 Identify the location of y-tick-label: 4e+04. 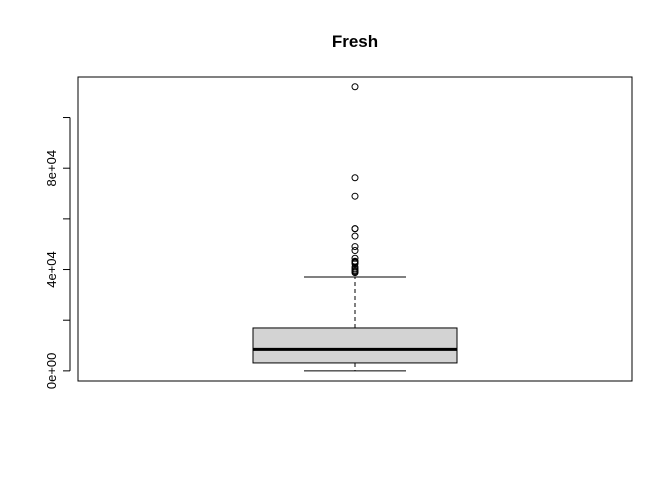
(51, 269).